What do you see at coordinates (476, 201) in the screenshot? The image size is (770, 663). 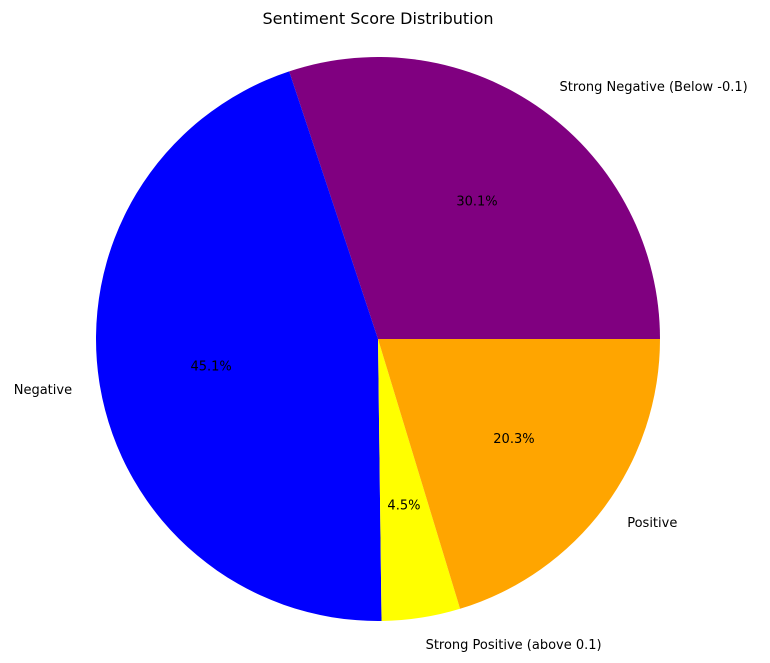 I see `pie-percent-label: 30.1%` at bounding box center [476, 201].